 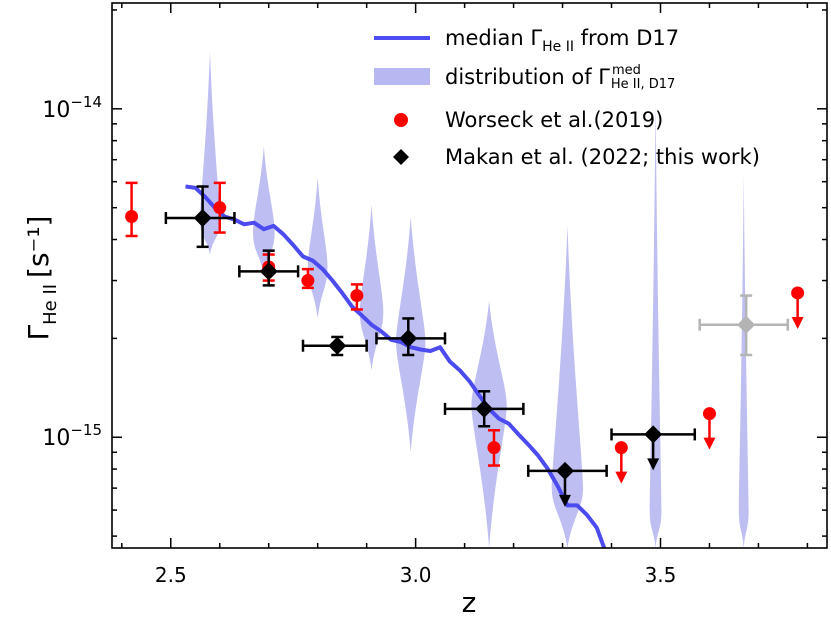 What do you see at coordinates (38, 246) in the screenshot?
I see `y-axis-label-unit: [s⁻¹]` at bounding box center [38, 246].